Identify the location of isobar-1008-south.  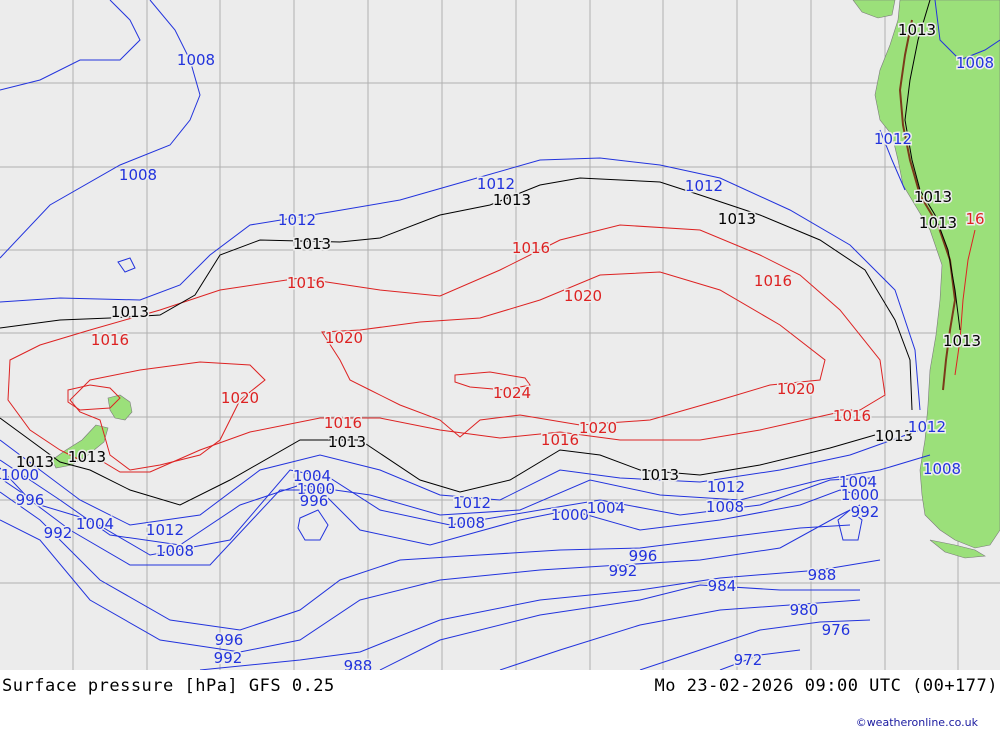
(465, 500).